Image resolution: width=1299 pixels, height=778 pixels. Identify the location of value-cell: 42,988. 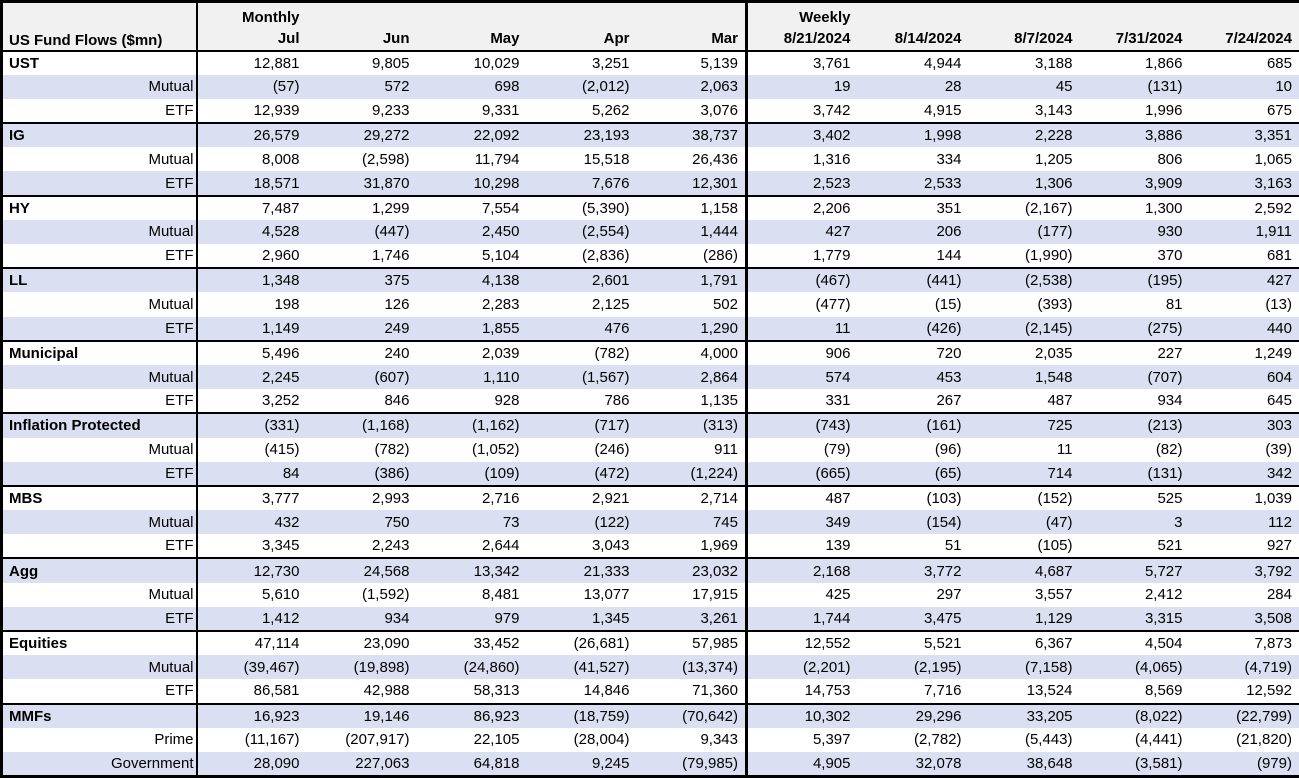
(386, 691).